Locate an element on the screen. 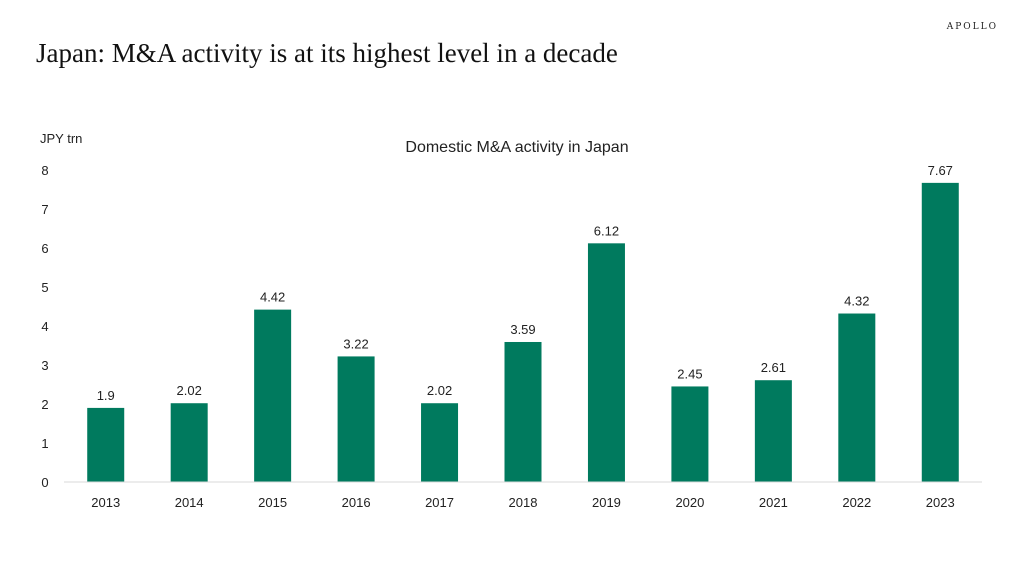 The height and width of the screenshot is (576, 1024). x-tick-label: 2016 is located at coordinates (356, 502).